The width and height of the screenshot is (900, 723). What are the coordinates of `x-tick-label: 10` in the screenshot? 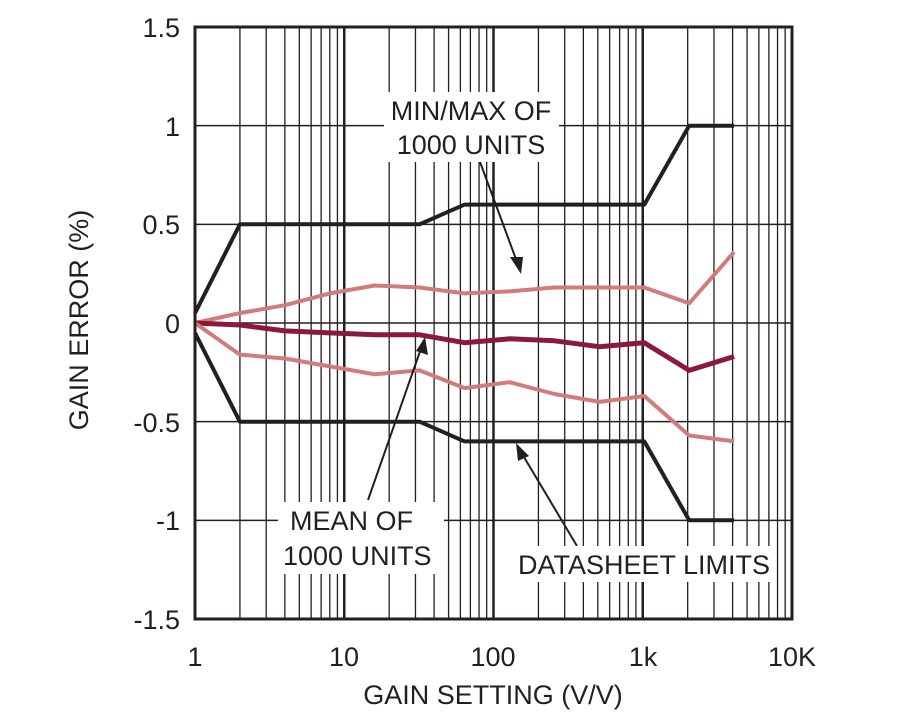 It's located at (344, 657).